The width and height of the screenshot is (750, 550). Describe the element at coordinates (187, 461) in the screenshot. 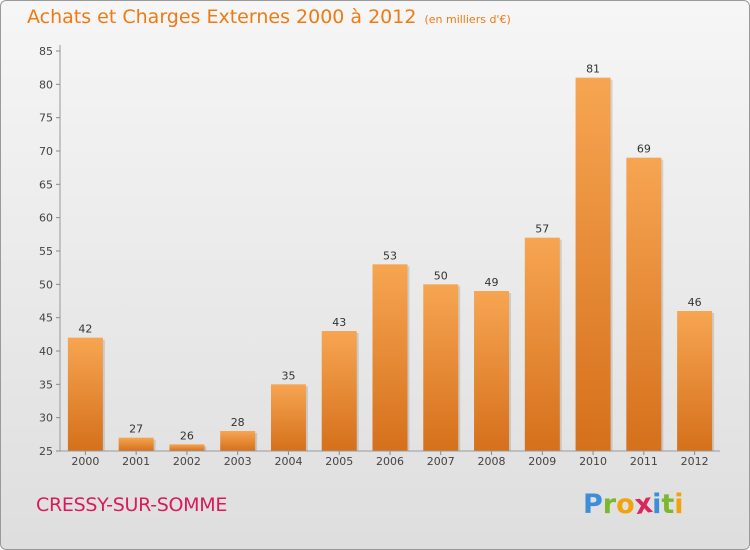

I see `x-tick-label-2002: 2002` at that location.